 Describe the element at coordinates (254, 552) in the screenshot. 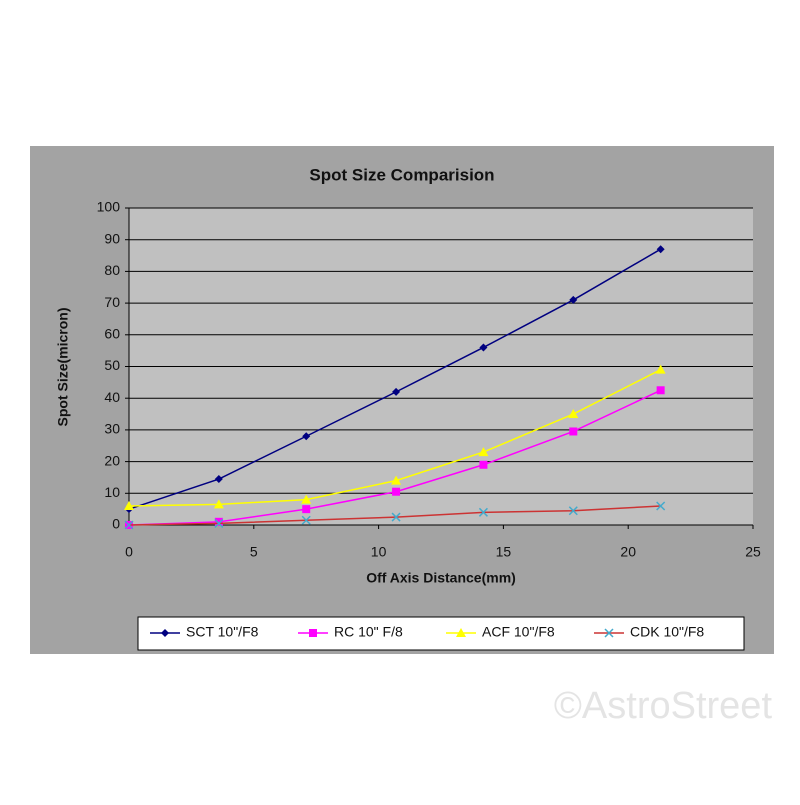

I see `x-tick-label: 5` at that location.